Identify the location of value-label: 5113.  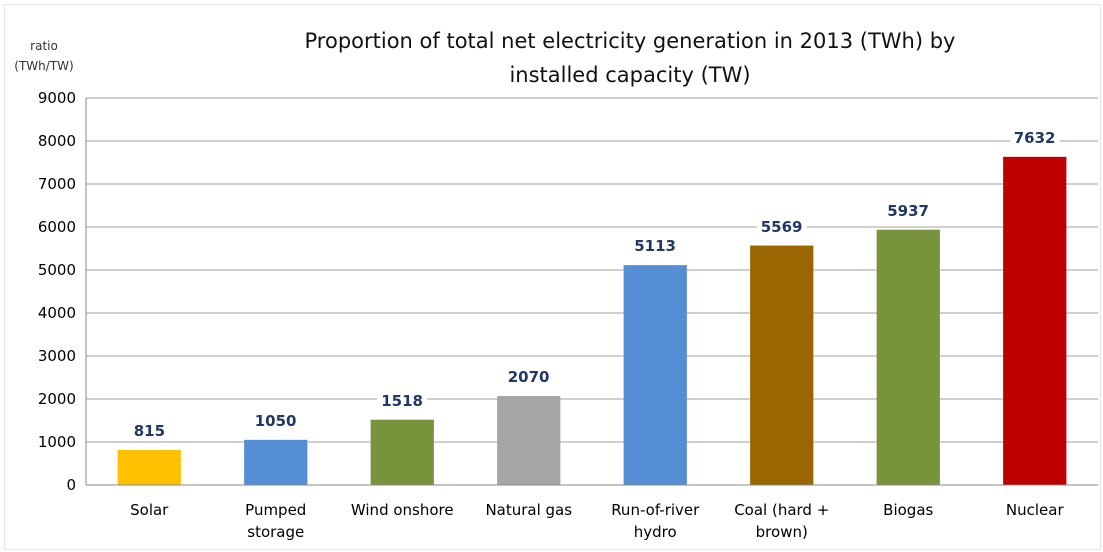
(655, 246).